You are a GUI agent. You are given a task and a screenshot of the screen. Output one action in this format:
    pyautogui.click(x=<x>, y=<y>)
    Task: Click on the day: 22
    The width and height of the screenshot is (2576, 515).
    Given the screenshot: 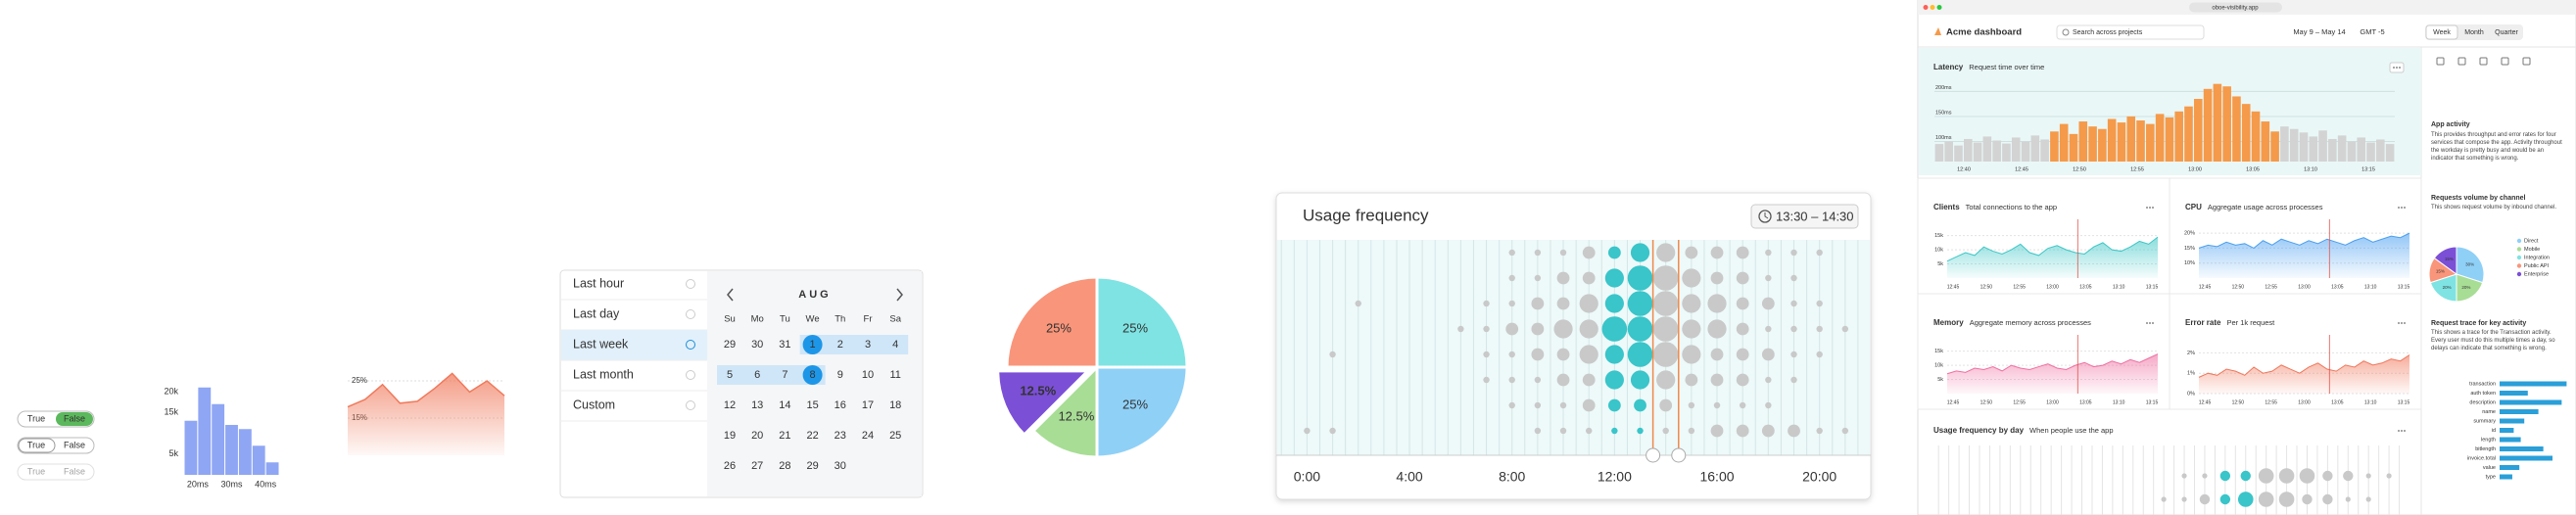 What is the action you would take?
    pyautogui.click(x=812, y=436)
    